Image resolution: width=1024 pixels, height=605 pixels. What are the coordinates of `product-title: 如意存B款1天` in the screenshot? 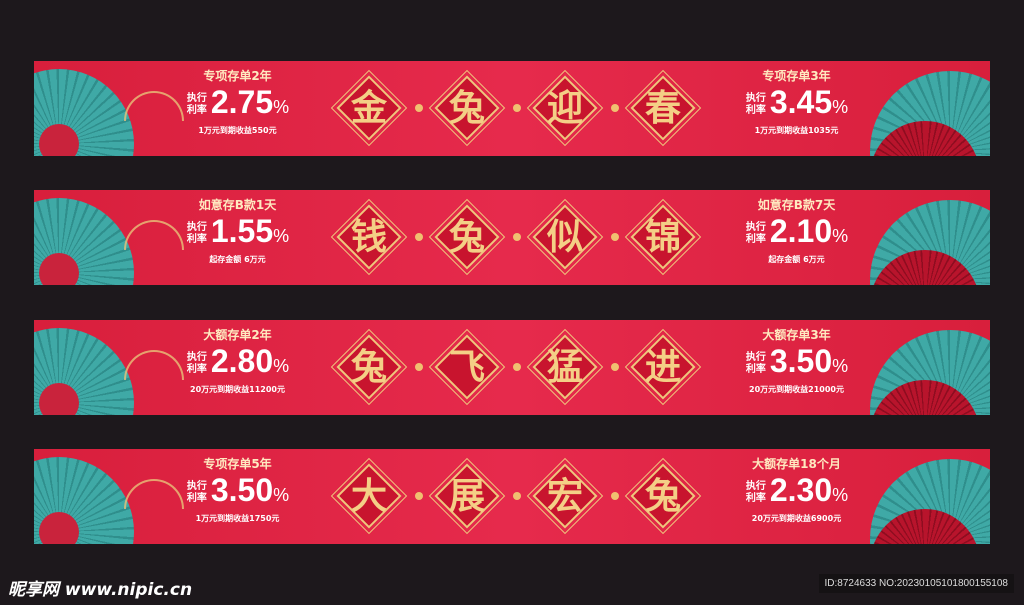 It's located at (237, 205).